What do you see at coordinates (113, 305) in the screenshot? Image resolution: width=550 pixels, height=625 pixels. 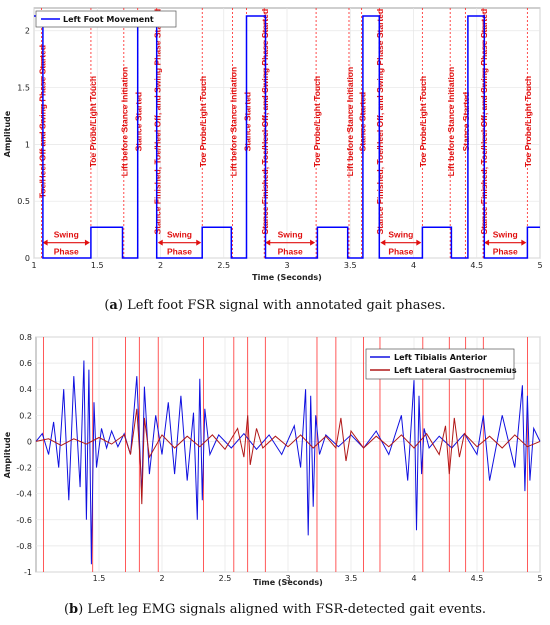 I see `panel-a-label: a` at bounding box center [113, 305].